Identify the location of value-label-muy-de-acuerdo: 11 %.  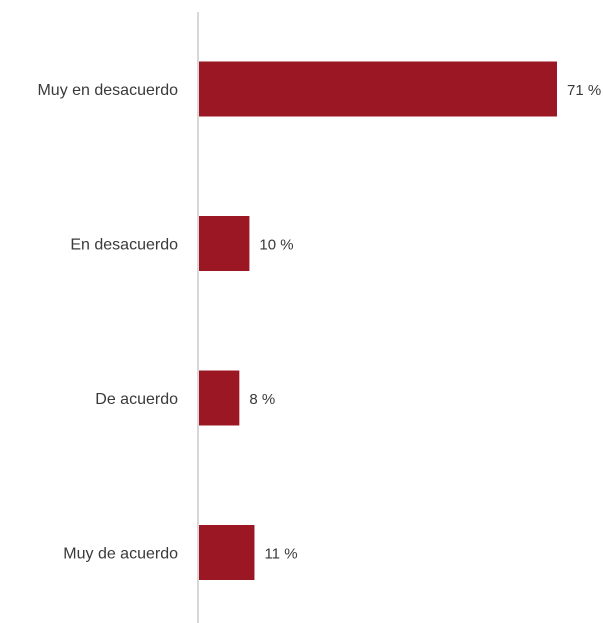
(280, 554).